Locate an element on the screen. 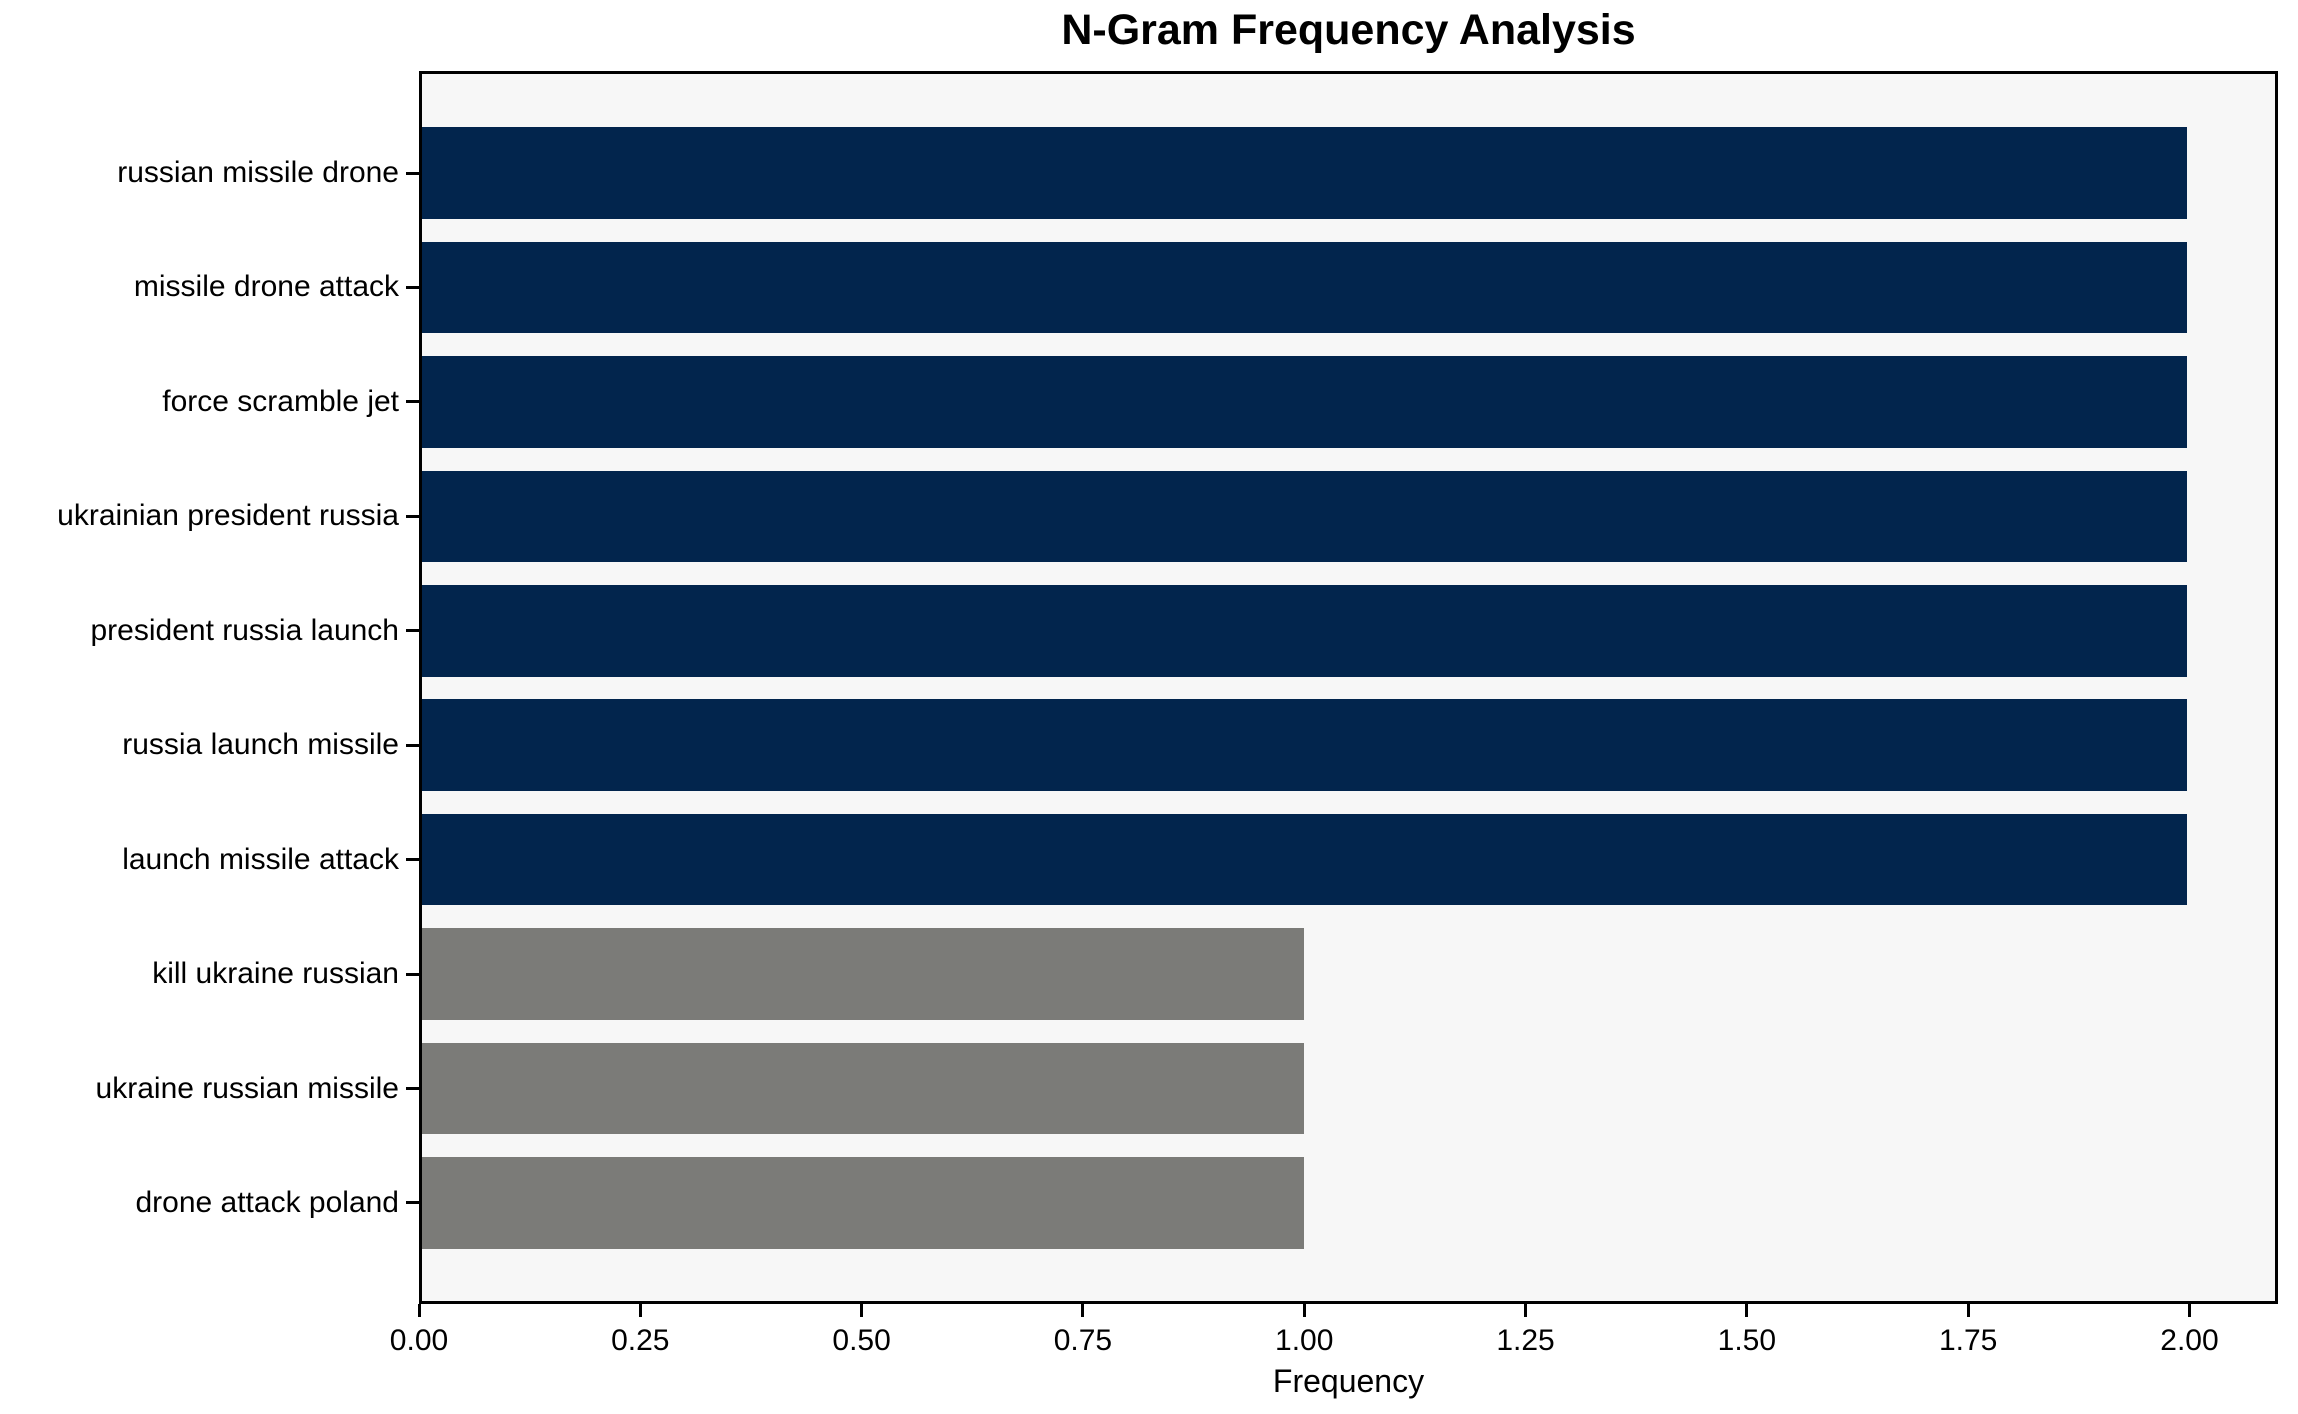 The image size is (2298, 1414). x-tick-label: 1.00 is located at coordinates (1304, 1340).